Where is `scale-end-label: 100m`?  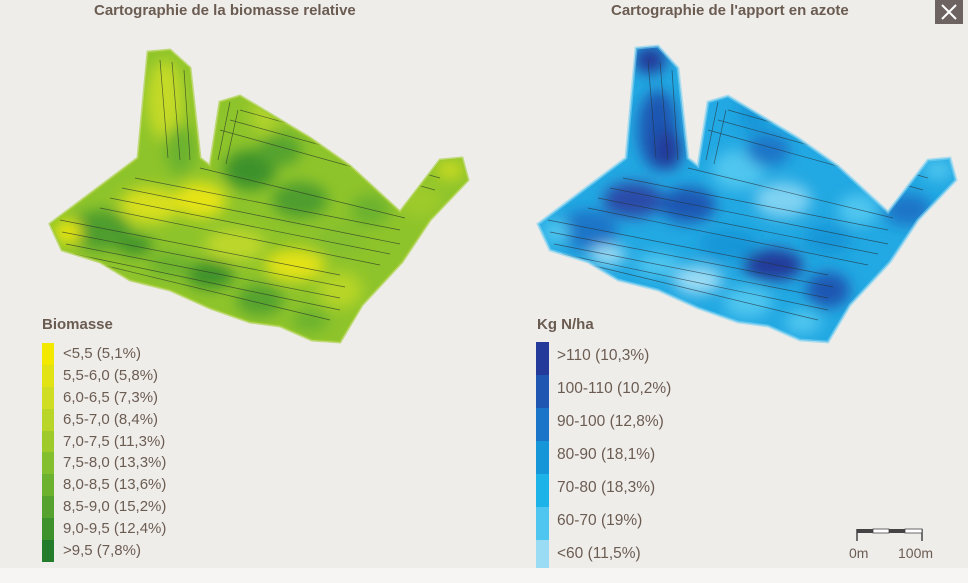 scale-end-label: 100m is located at coordinates (916, 553).